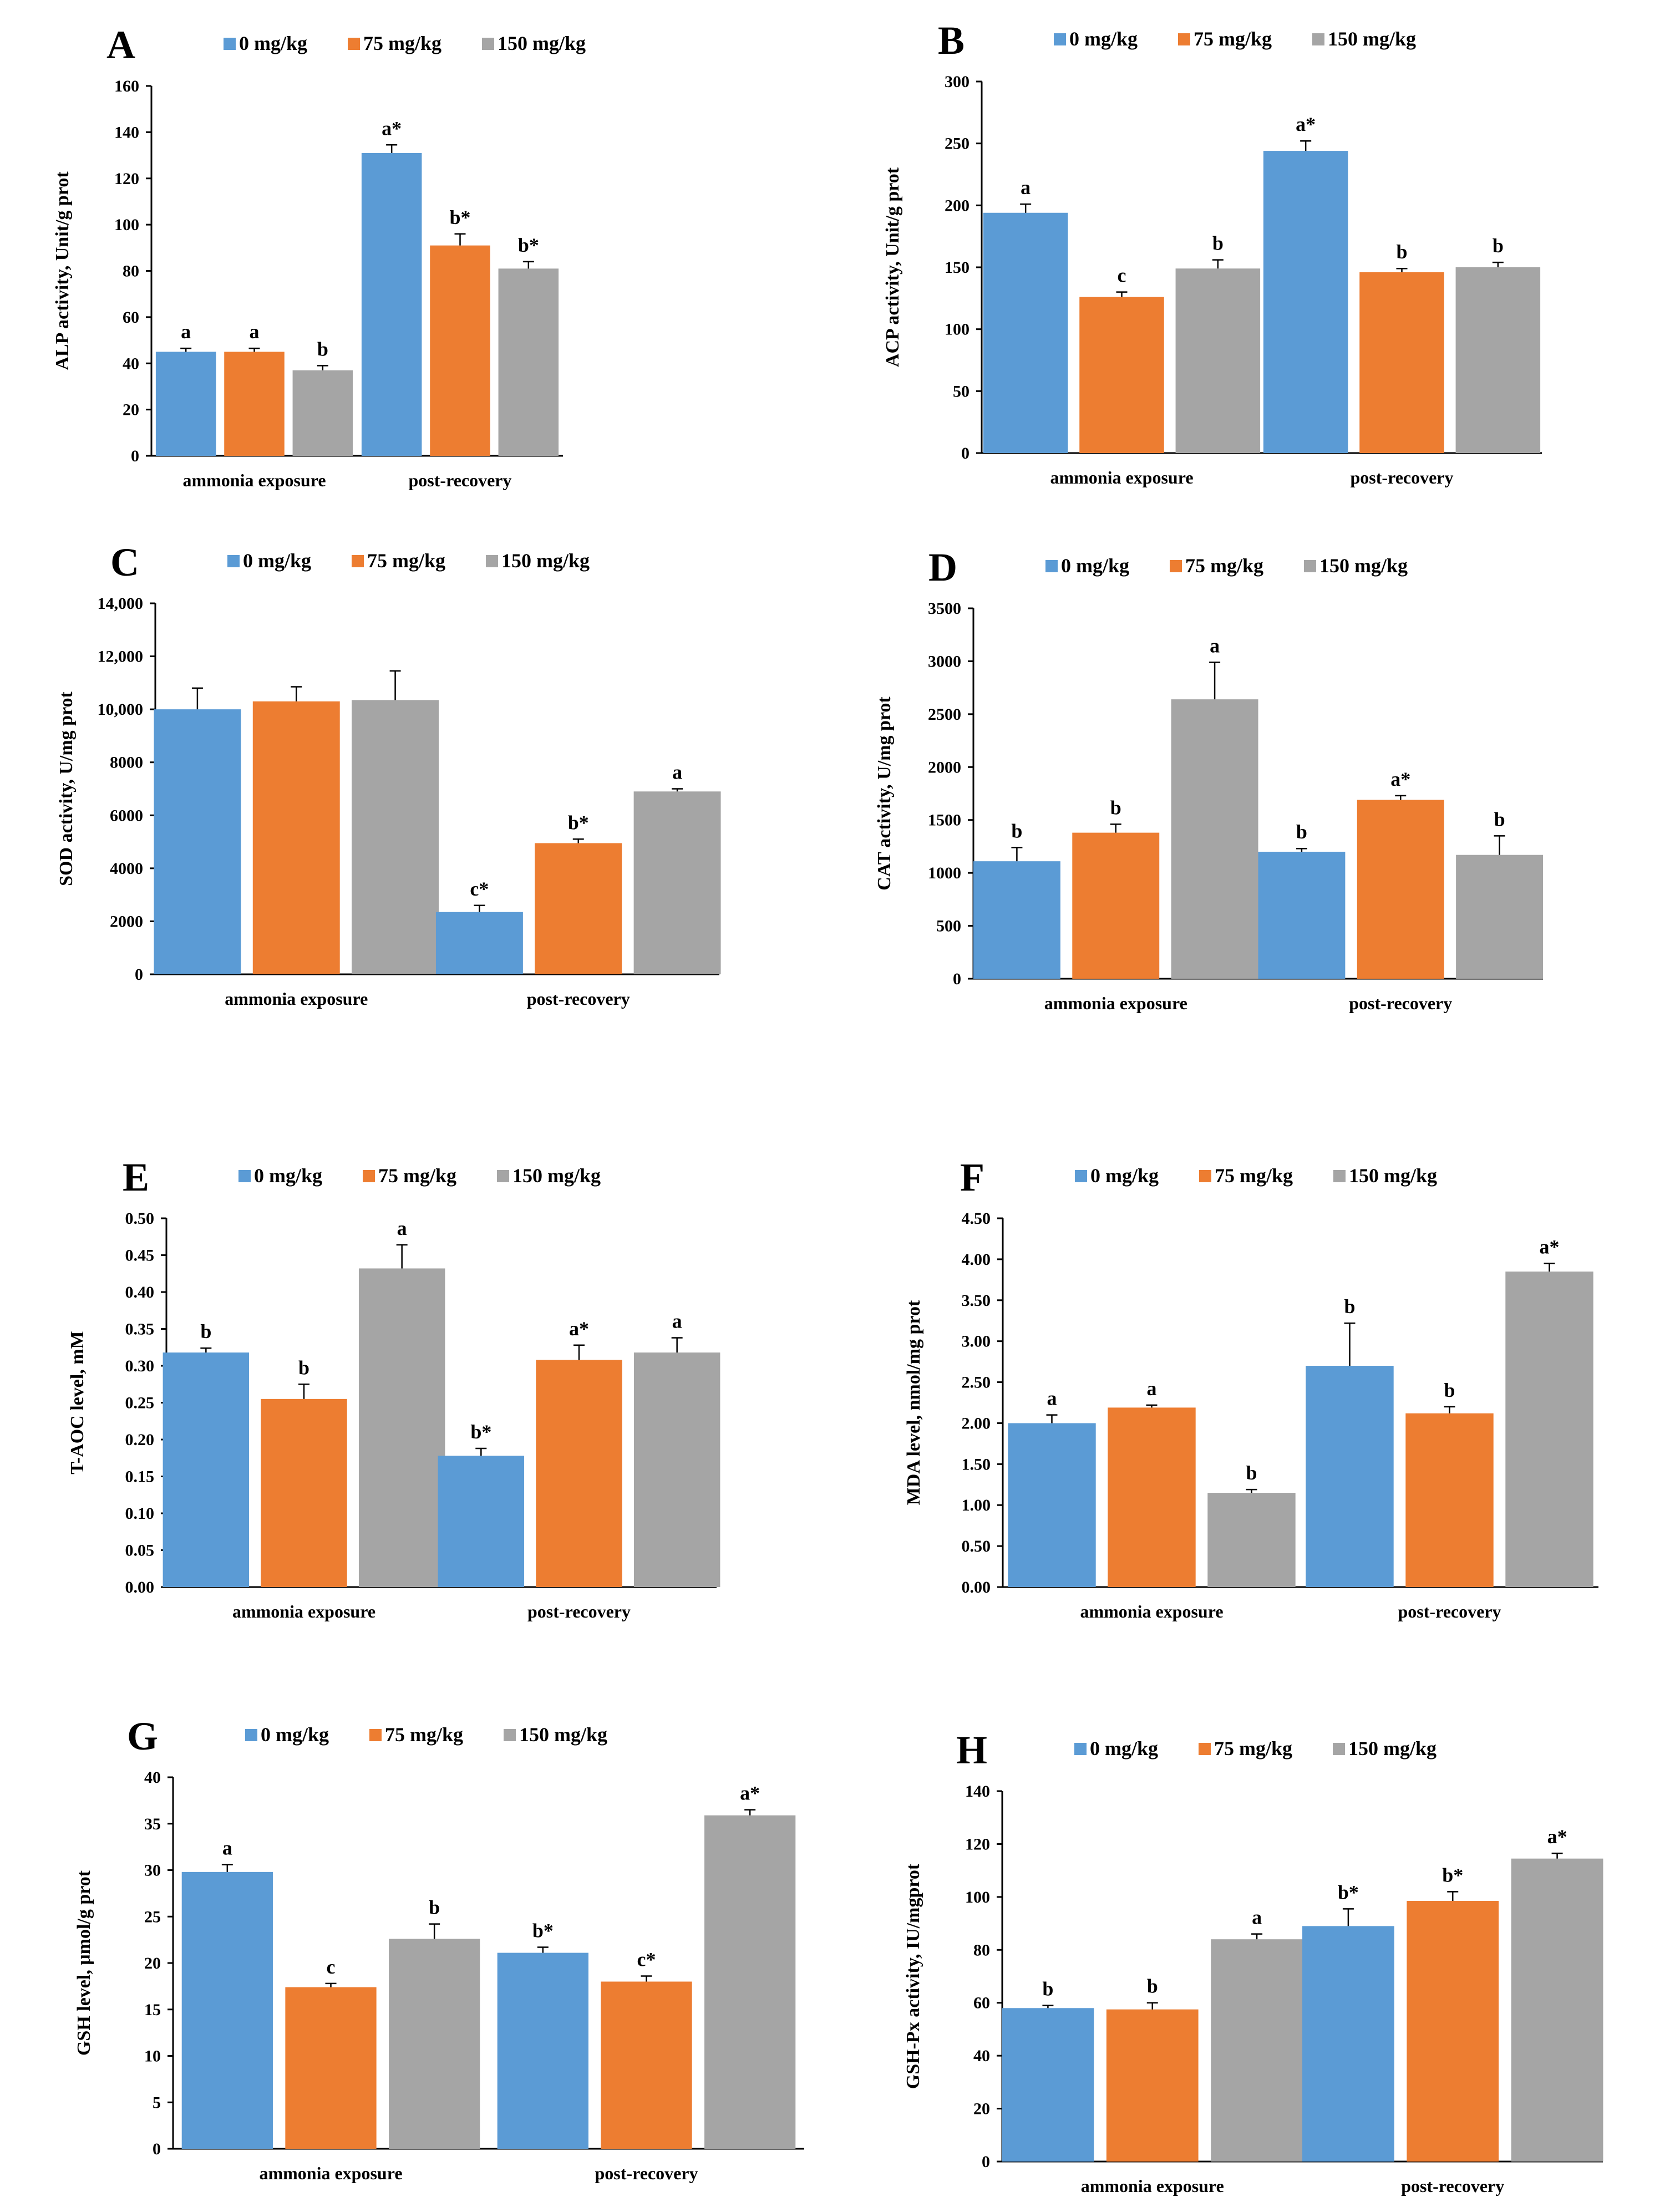  I want to click on y-tick-label: 0.25, so click(140, 1403).